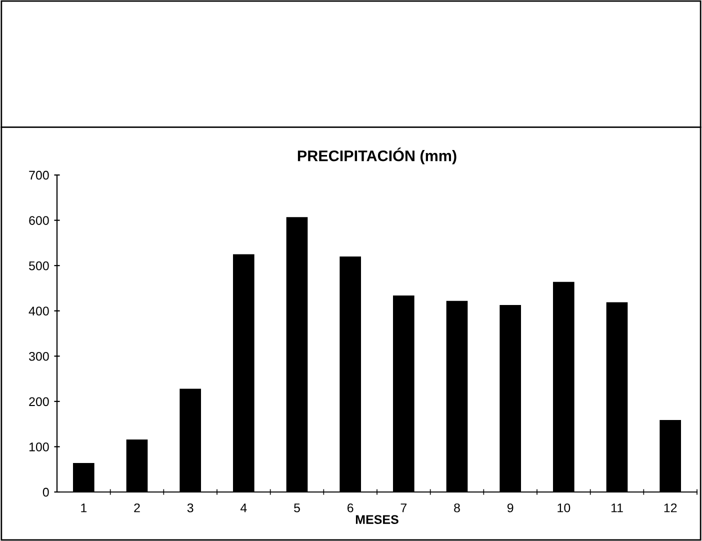 This screenshot has width=702, height=541. What do you see at coordinates (190, 507) in the screenshot?
I see `x-tick-label: 3` at bounding box center [190, 507].